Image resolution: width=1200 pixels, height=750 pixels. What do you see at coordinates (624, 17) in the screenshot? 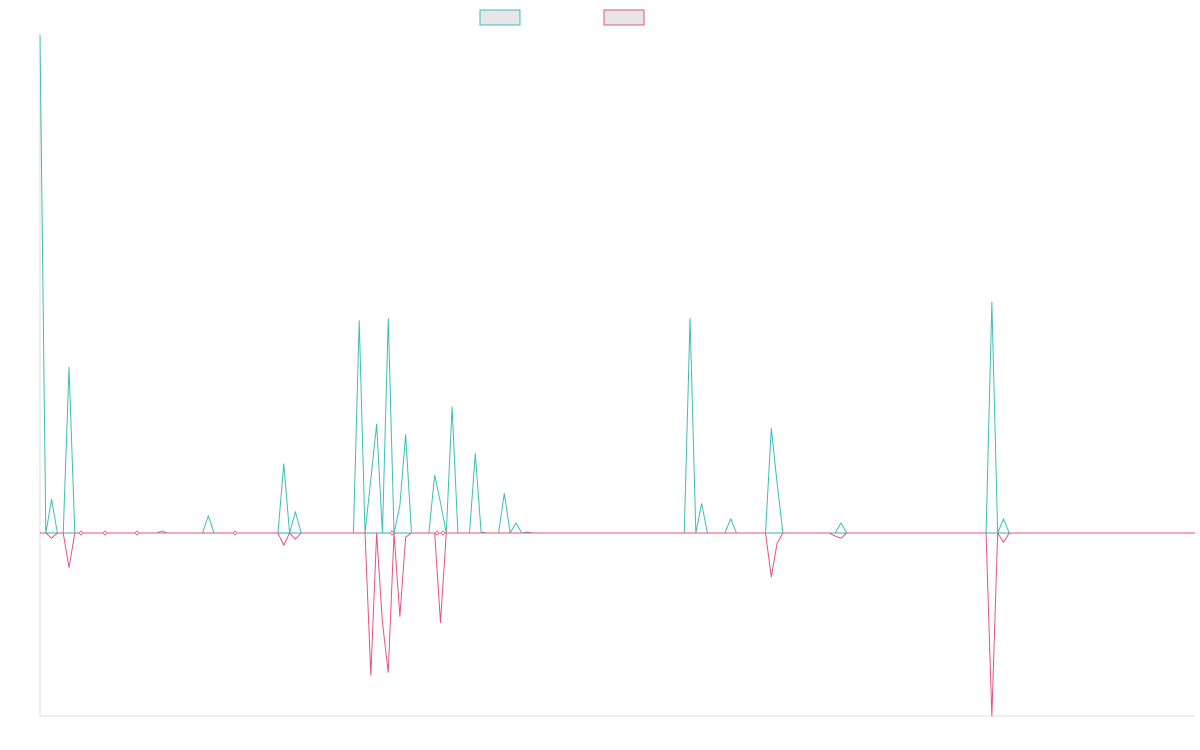
I see `series2-legend-swatch` at bounding box center [624, 17].